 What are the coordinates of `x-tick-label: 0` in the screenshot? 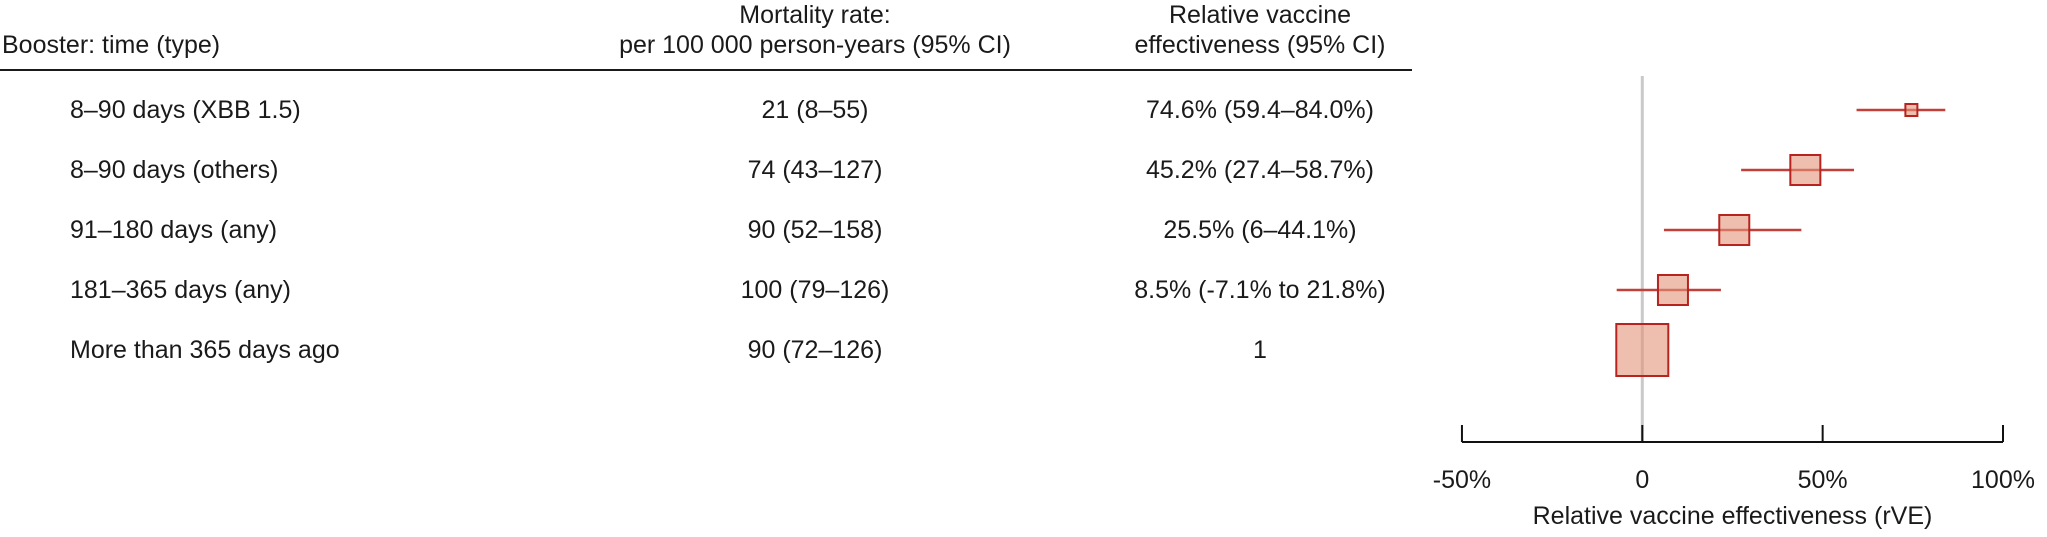 It's located at (1642, 480).